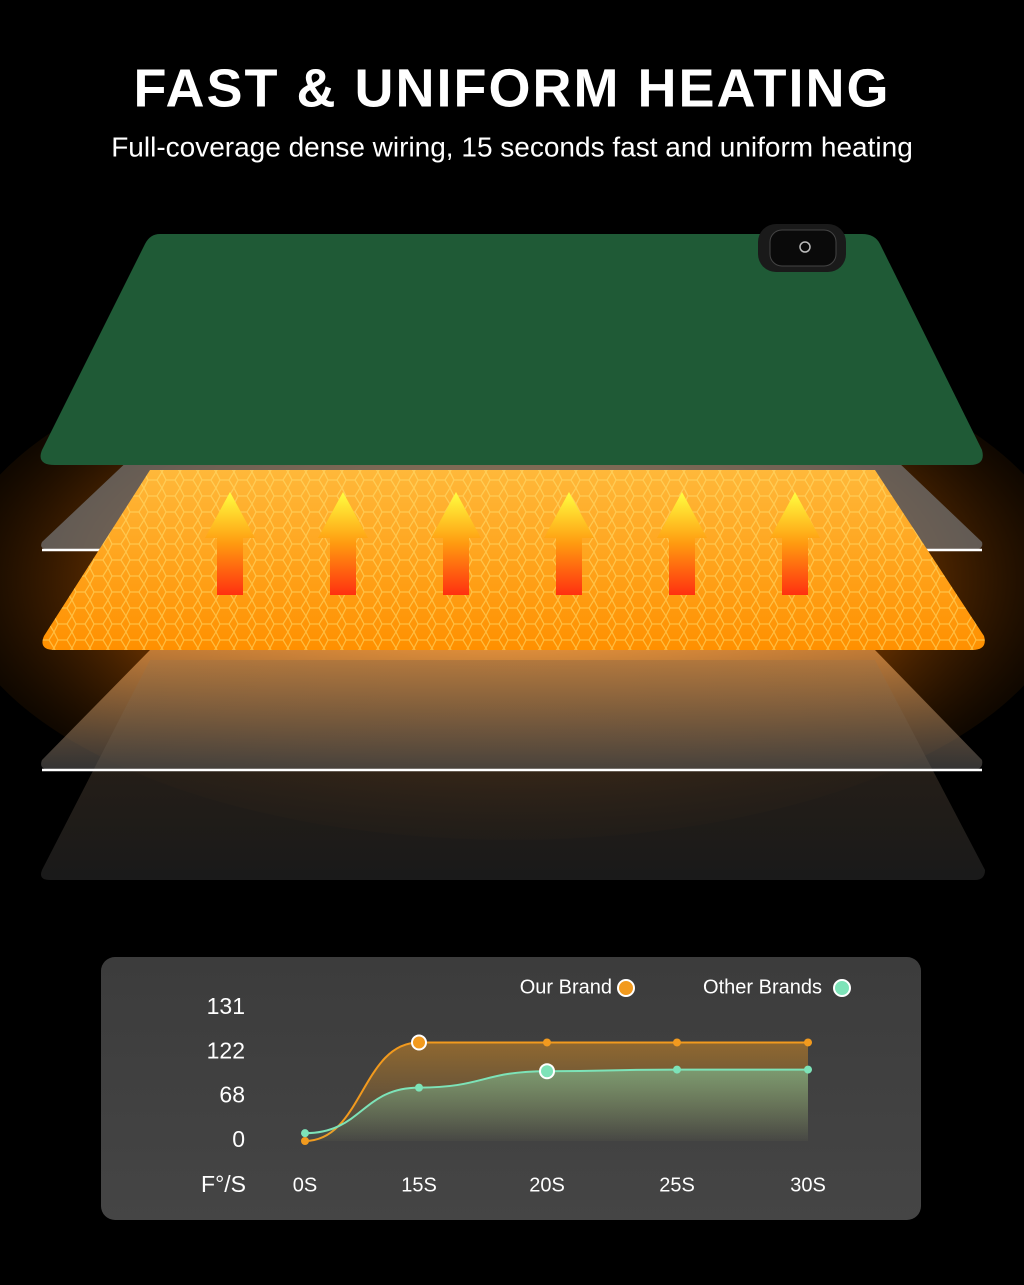 The height and width of the screenshot is (1285, 1024). Describe the element at coordinates (419, 1185) in the screenshot. I see `x-tick-label: 15S` at that location.